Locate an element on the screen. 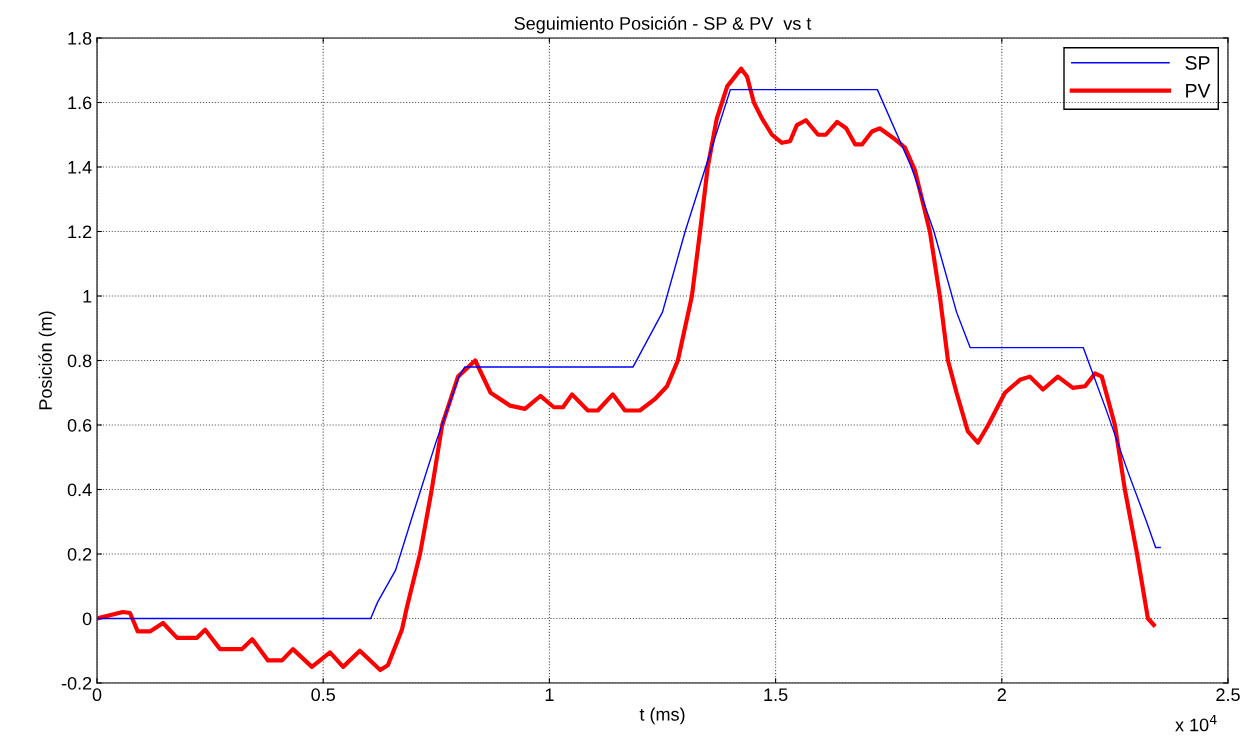 This screenshot has height=745, width=1255. y-tick-label: 1 is located at coordinates (87, 296).